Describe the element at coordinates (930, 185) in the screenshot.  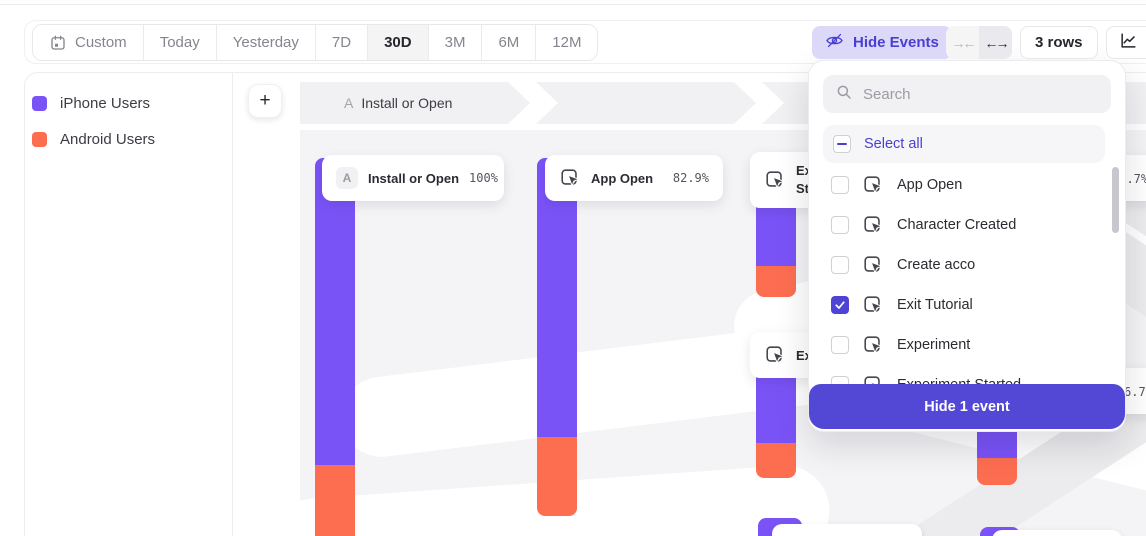
I see `event-label: App Open` at that location.